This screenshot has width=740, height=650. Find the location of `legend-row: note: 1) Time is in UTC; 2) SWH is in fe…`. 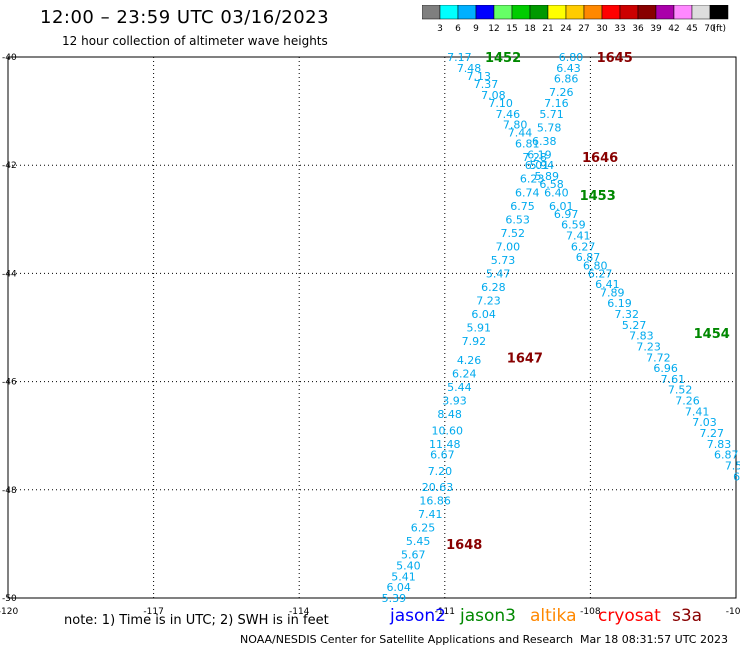

legend-row: note: 1) Time is in UTC; 2) SWH is in fe… is located at coordinates (370, 618).